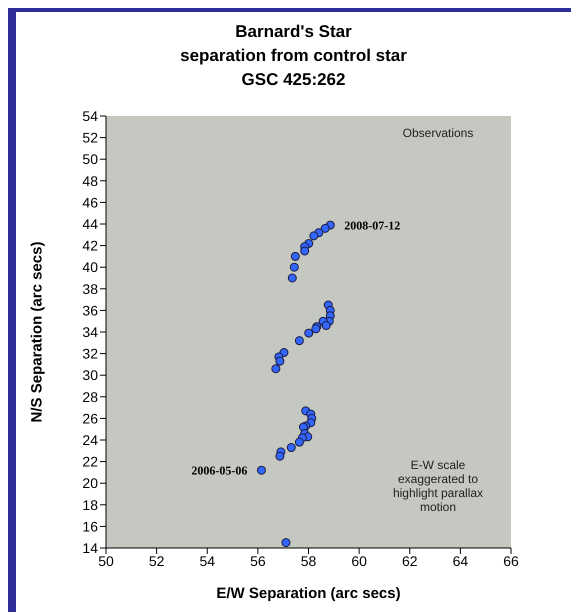 The width and height of the screenshot is (578, 615). I want to click on x-tick-label: 54, so click(207, 560).